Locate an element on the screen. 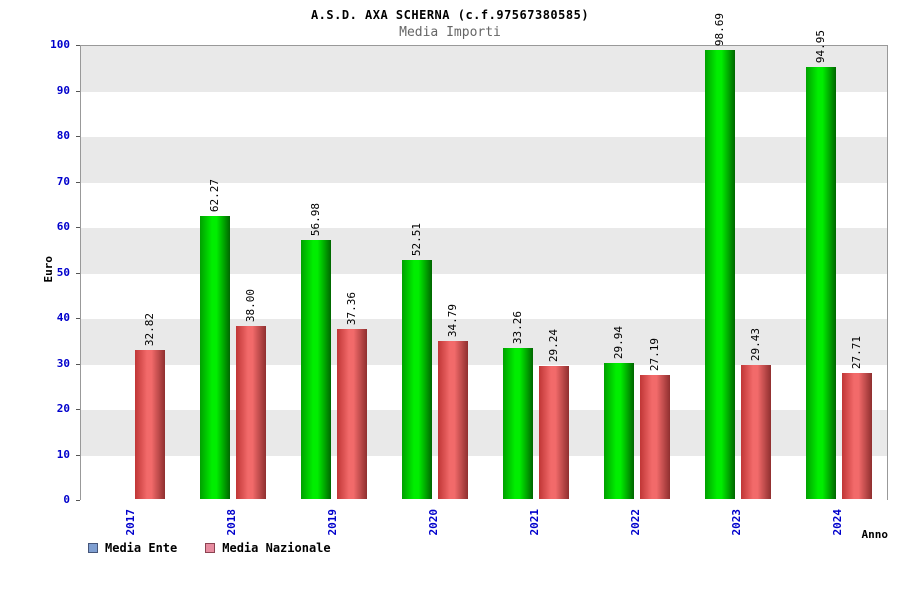 This screenshot has width=900, height=600. bar-value-label: 27.71 is located at coordinates (856, 352).